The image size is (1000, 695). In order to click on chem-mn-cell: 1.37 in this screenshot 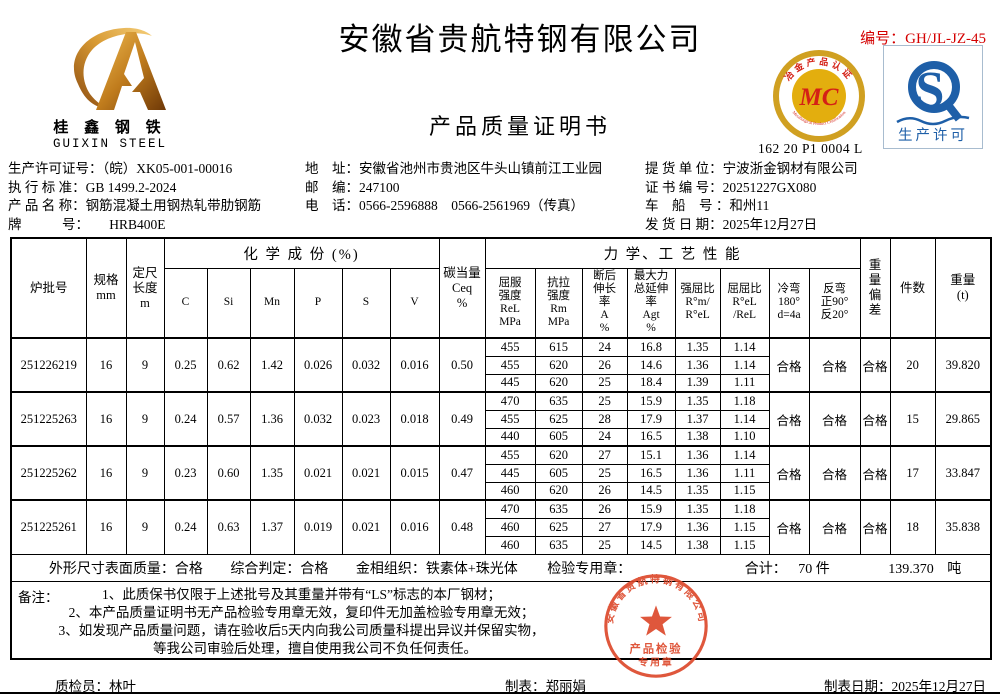, I will do `click(272, 527)`.